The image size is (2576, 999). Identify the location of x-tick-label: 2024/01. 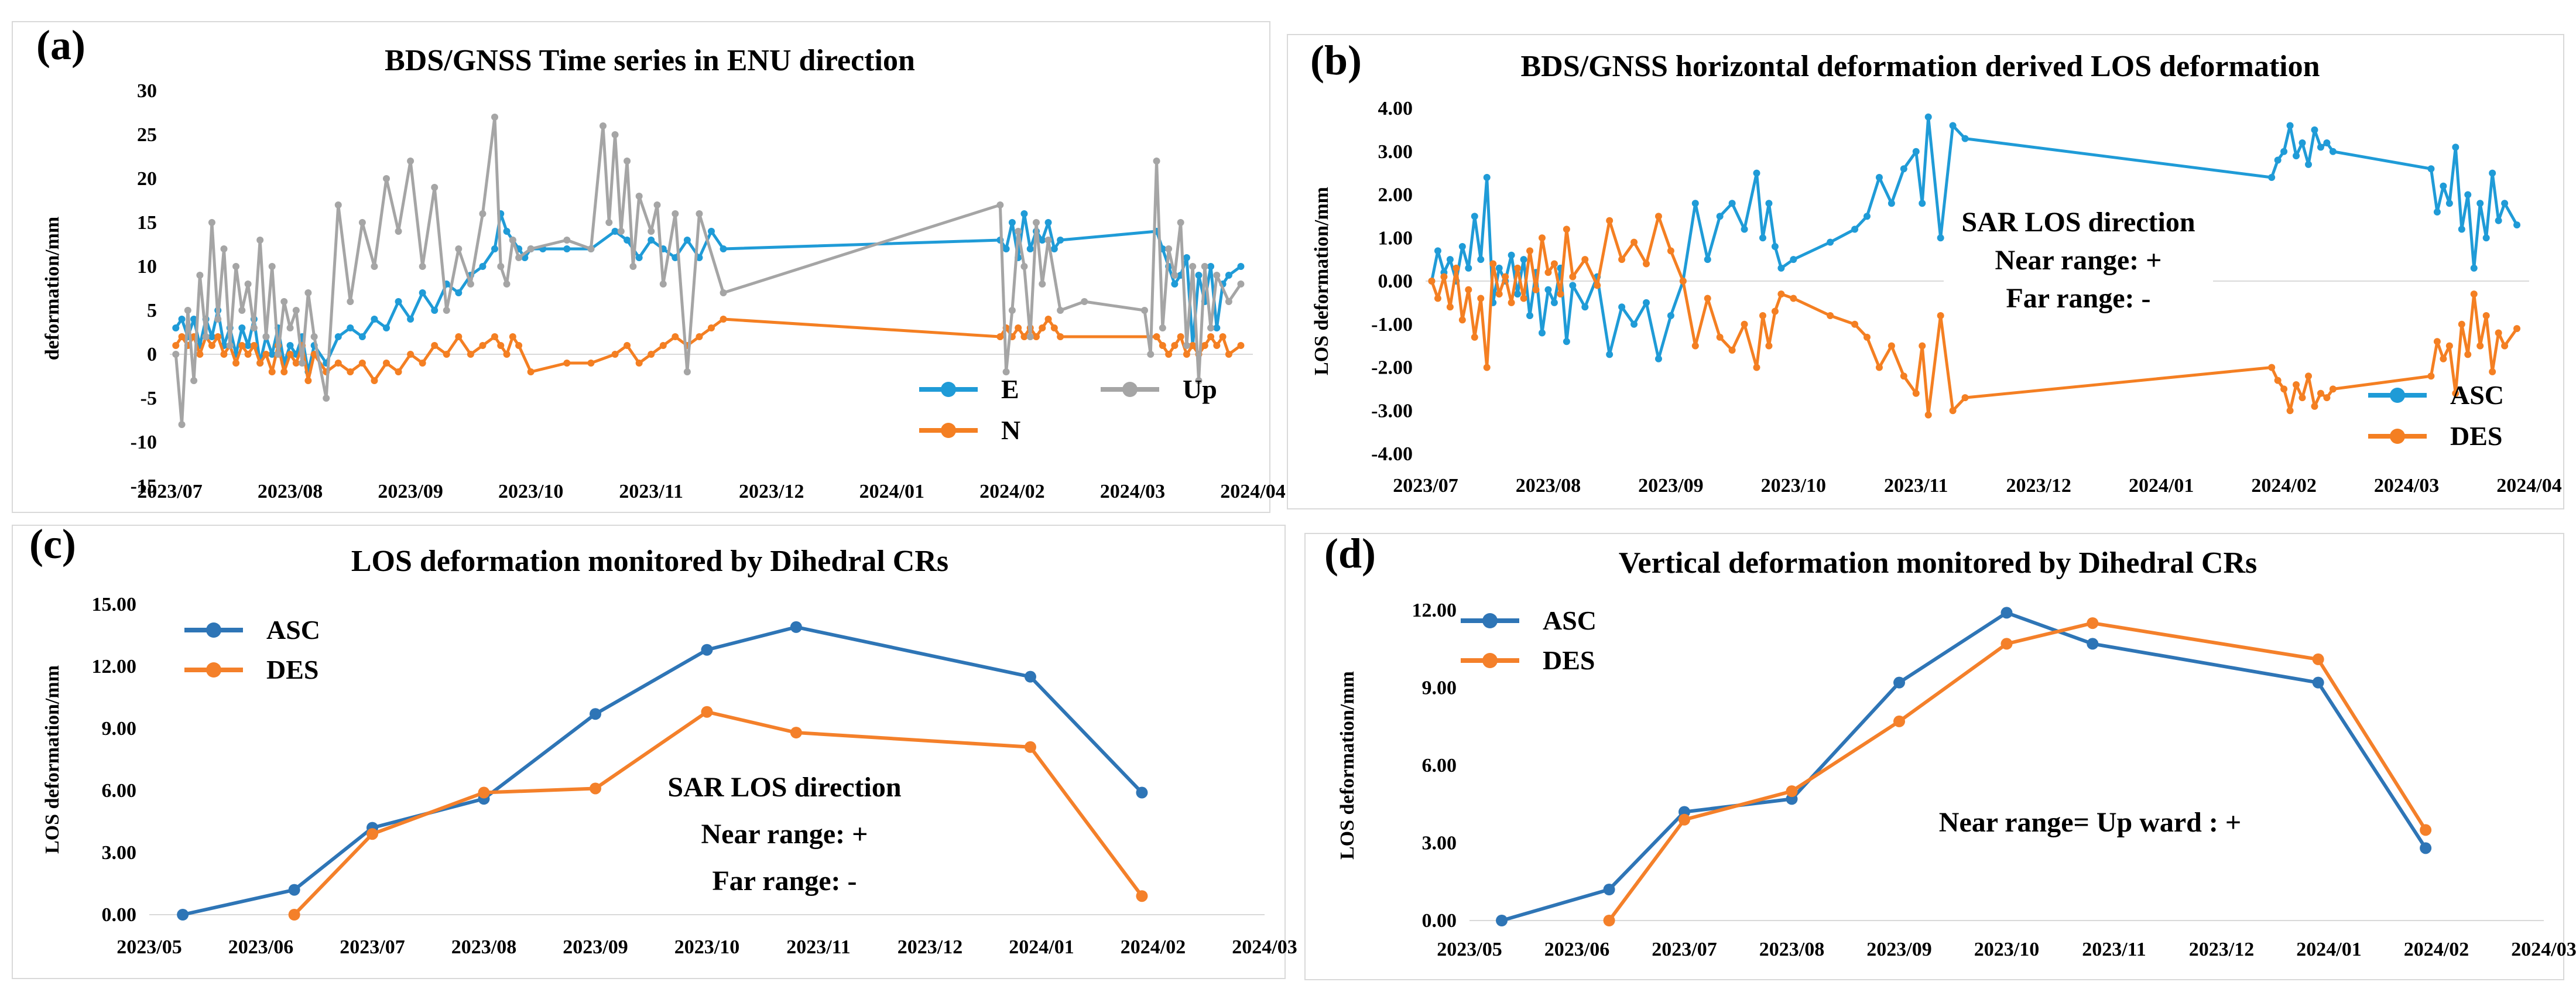
(2161, 486).